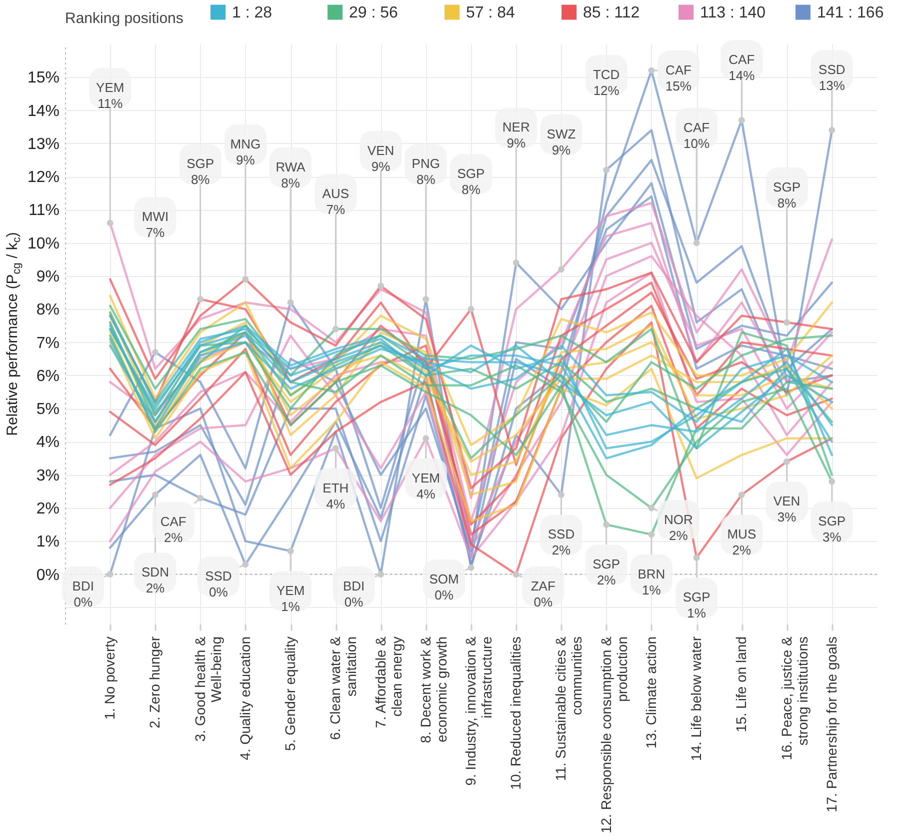 The image size is (911, 838). What do you see at coordinates (426, 486) in the screenshot?
I see `annotation: YEM 4%` at bounding box center [426, 486].